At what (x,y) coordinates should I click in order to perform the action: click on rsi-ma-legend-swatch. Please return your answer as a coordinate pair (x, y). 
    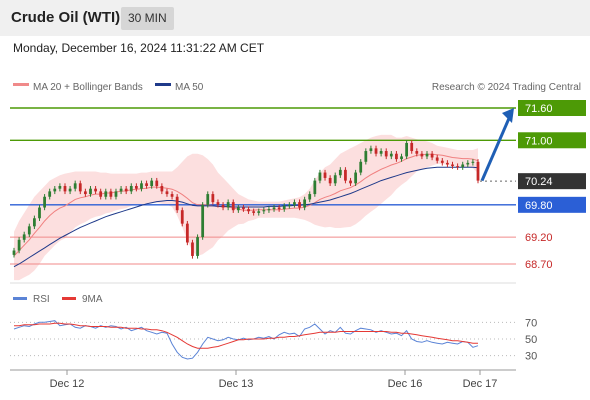
    Looking at the image, I should click on (69, 298).